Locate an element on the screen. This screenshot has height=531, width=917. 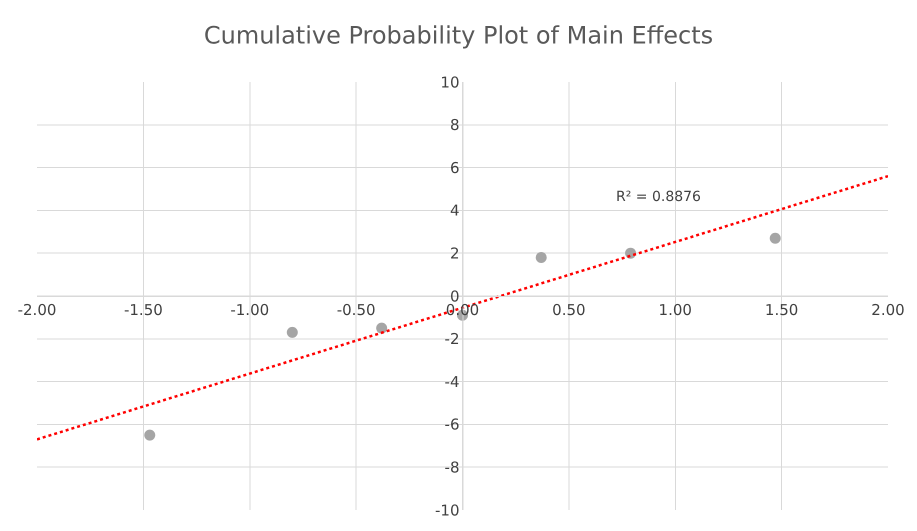
y-tick-label: 0 is located at coordinates (455, 296).